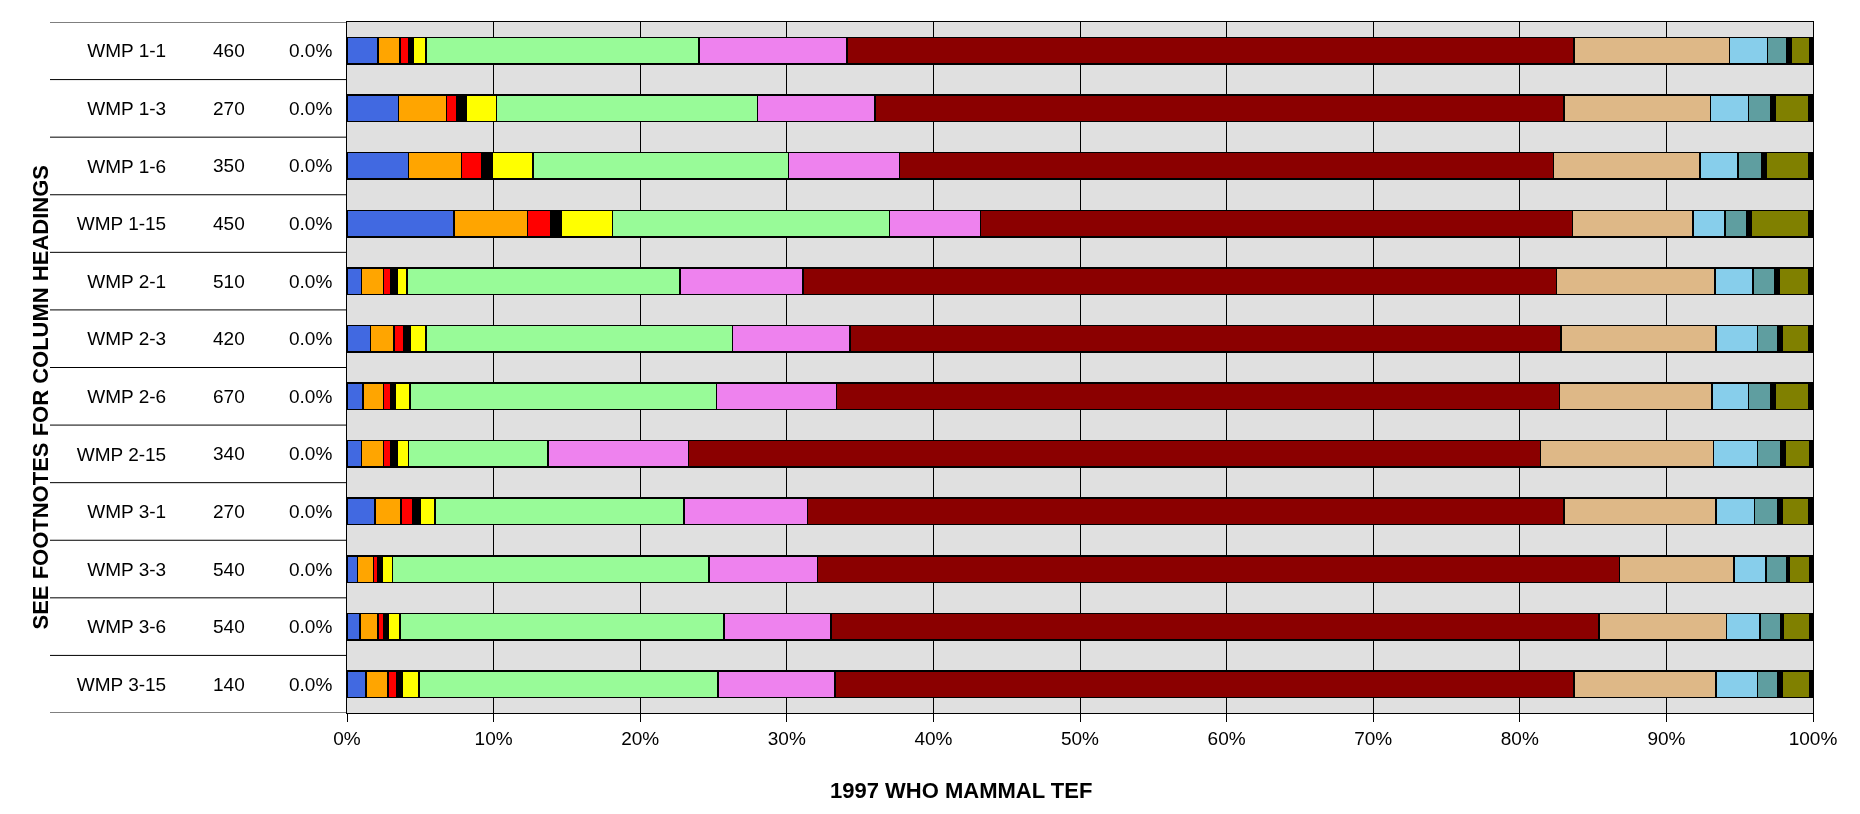 This screenshot has height=814, width=1860. What do you see at coordinates (640, 738) in the screenshot?
I see `x-tick-label: 20%` at bounding box center [640, 738].